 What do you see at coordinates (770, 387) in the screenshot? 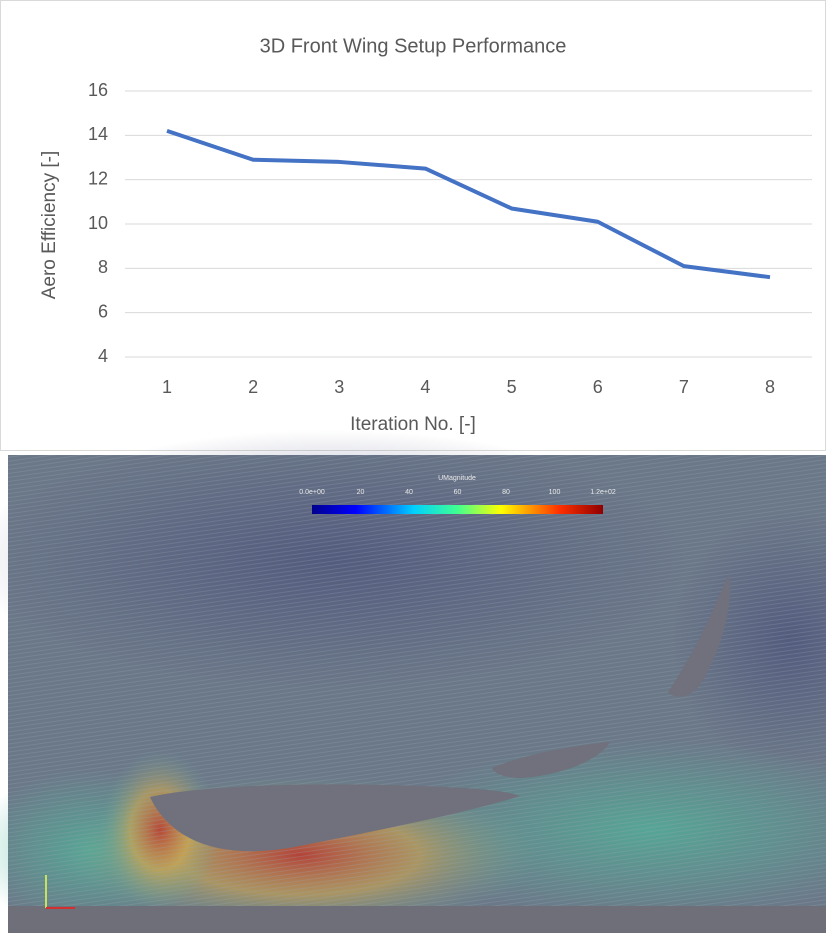
I see `x-tick-label: 8` at bounding box center [770, 387].